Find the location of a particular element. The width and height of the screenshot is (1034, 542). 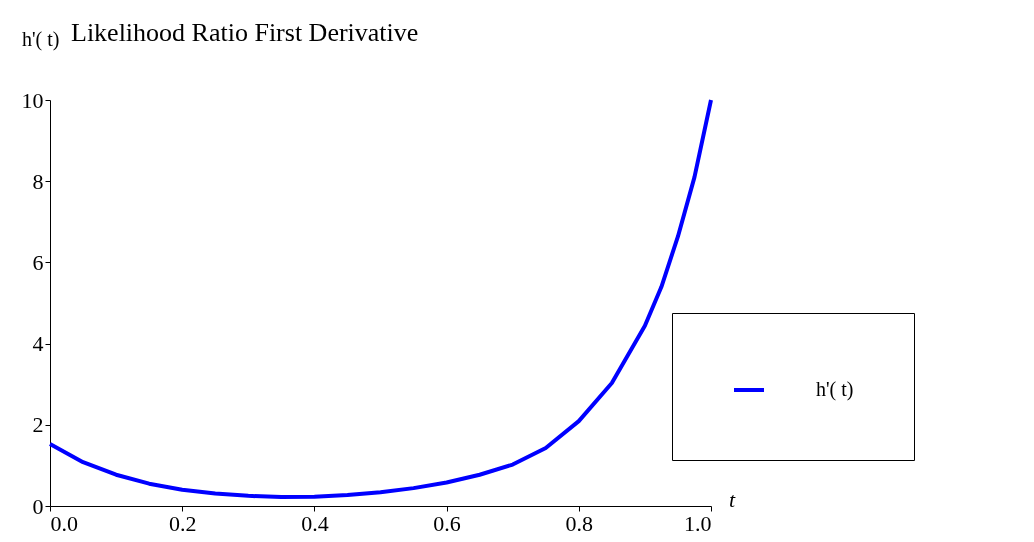

x-tick-label: 1.0 is located at coordinates (698, 523).